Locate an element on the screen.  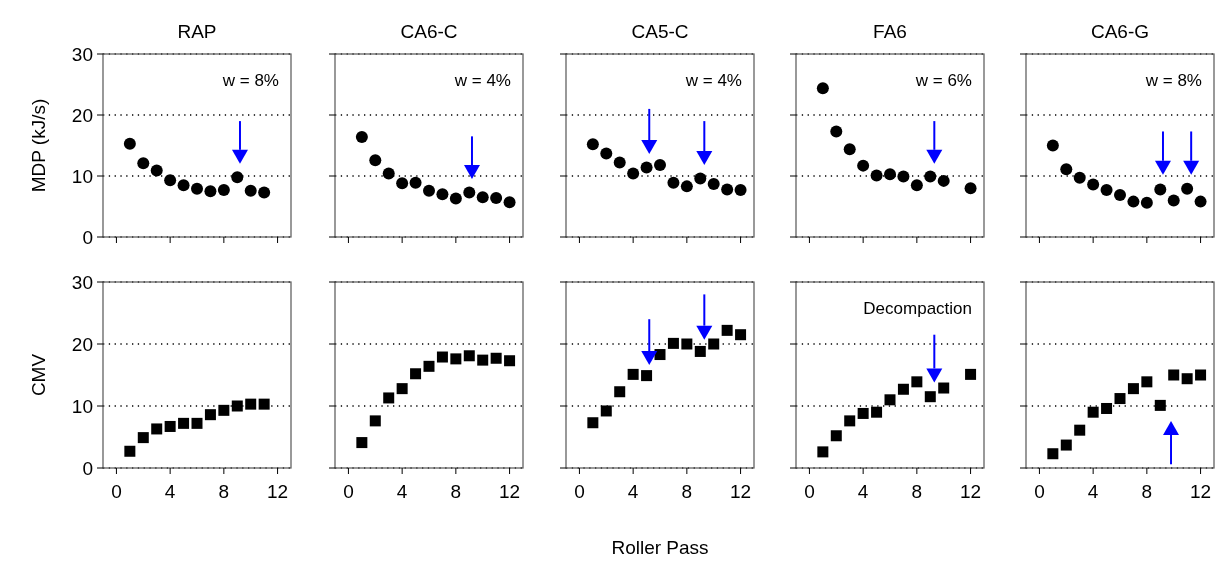
chart-title: RAP is located at coordinates (197, 31).